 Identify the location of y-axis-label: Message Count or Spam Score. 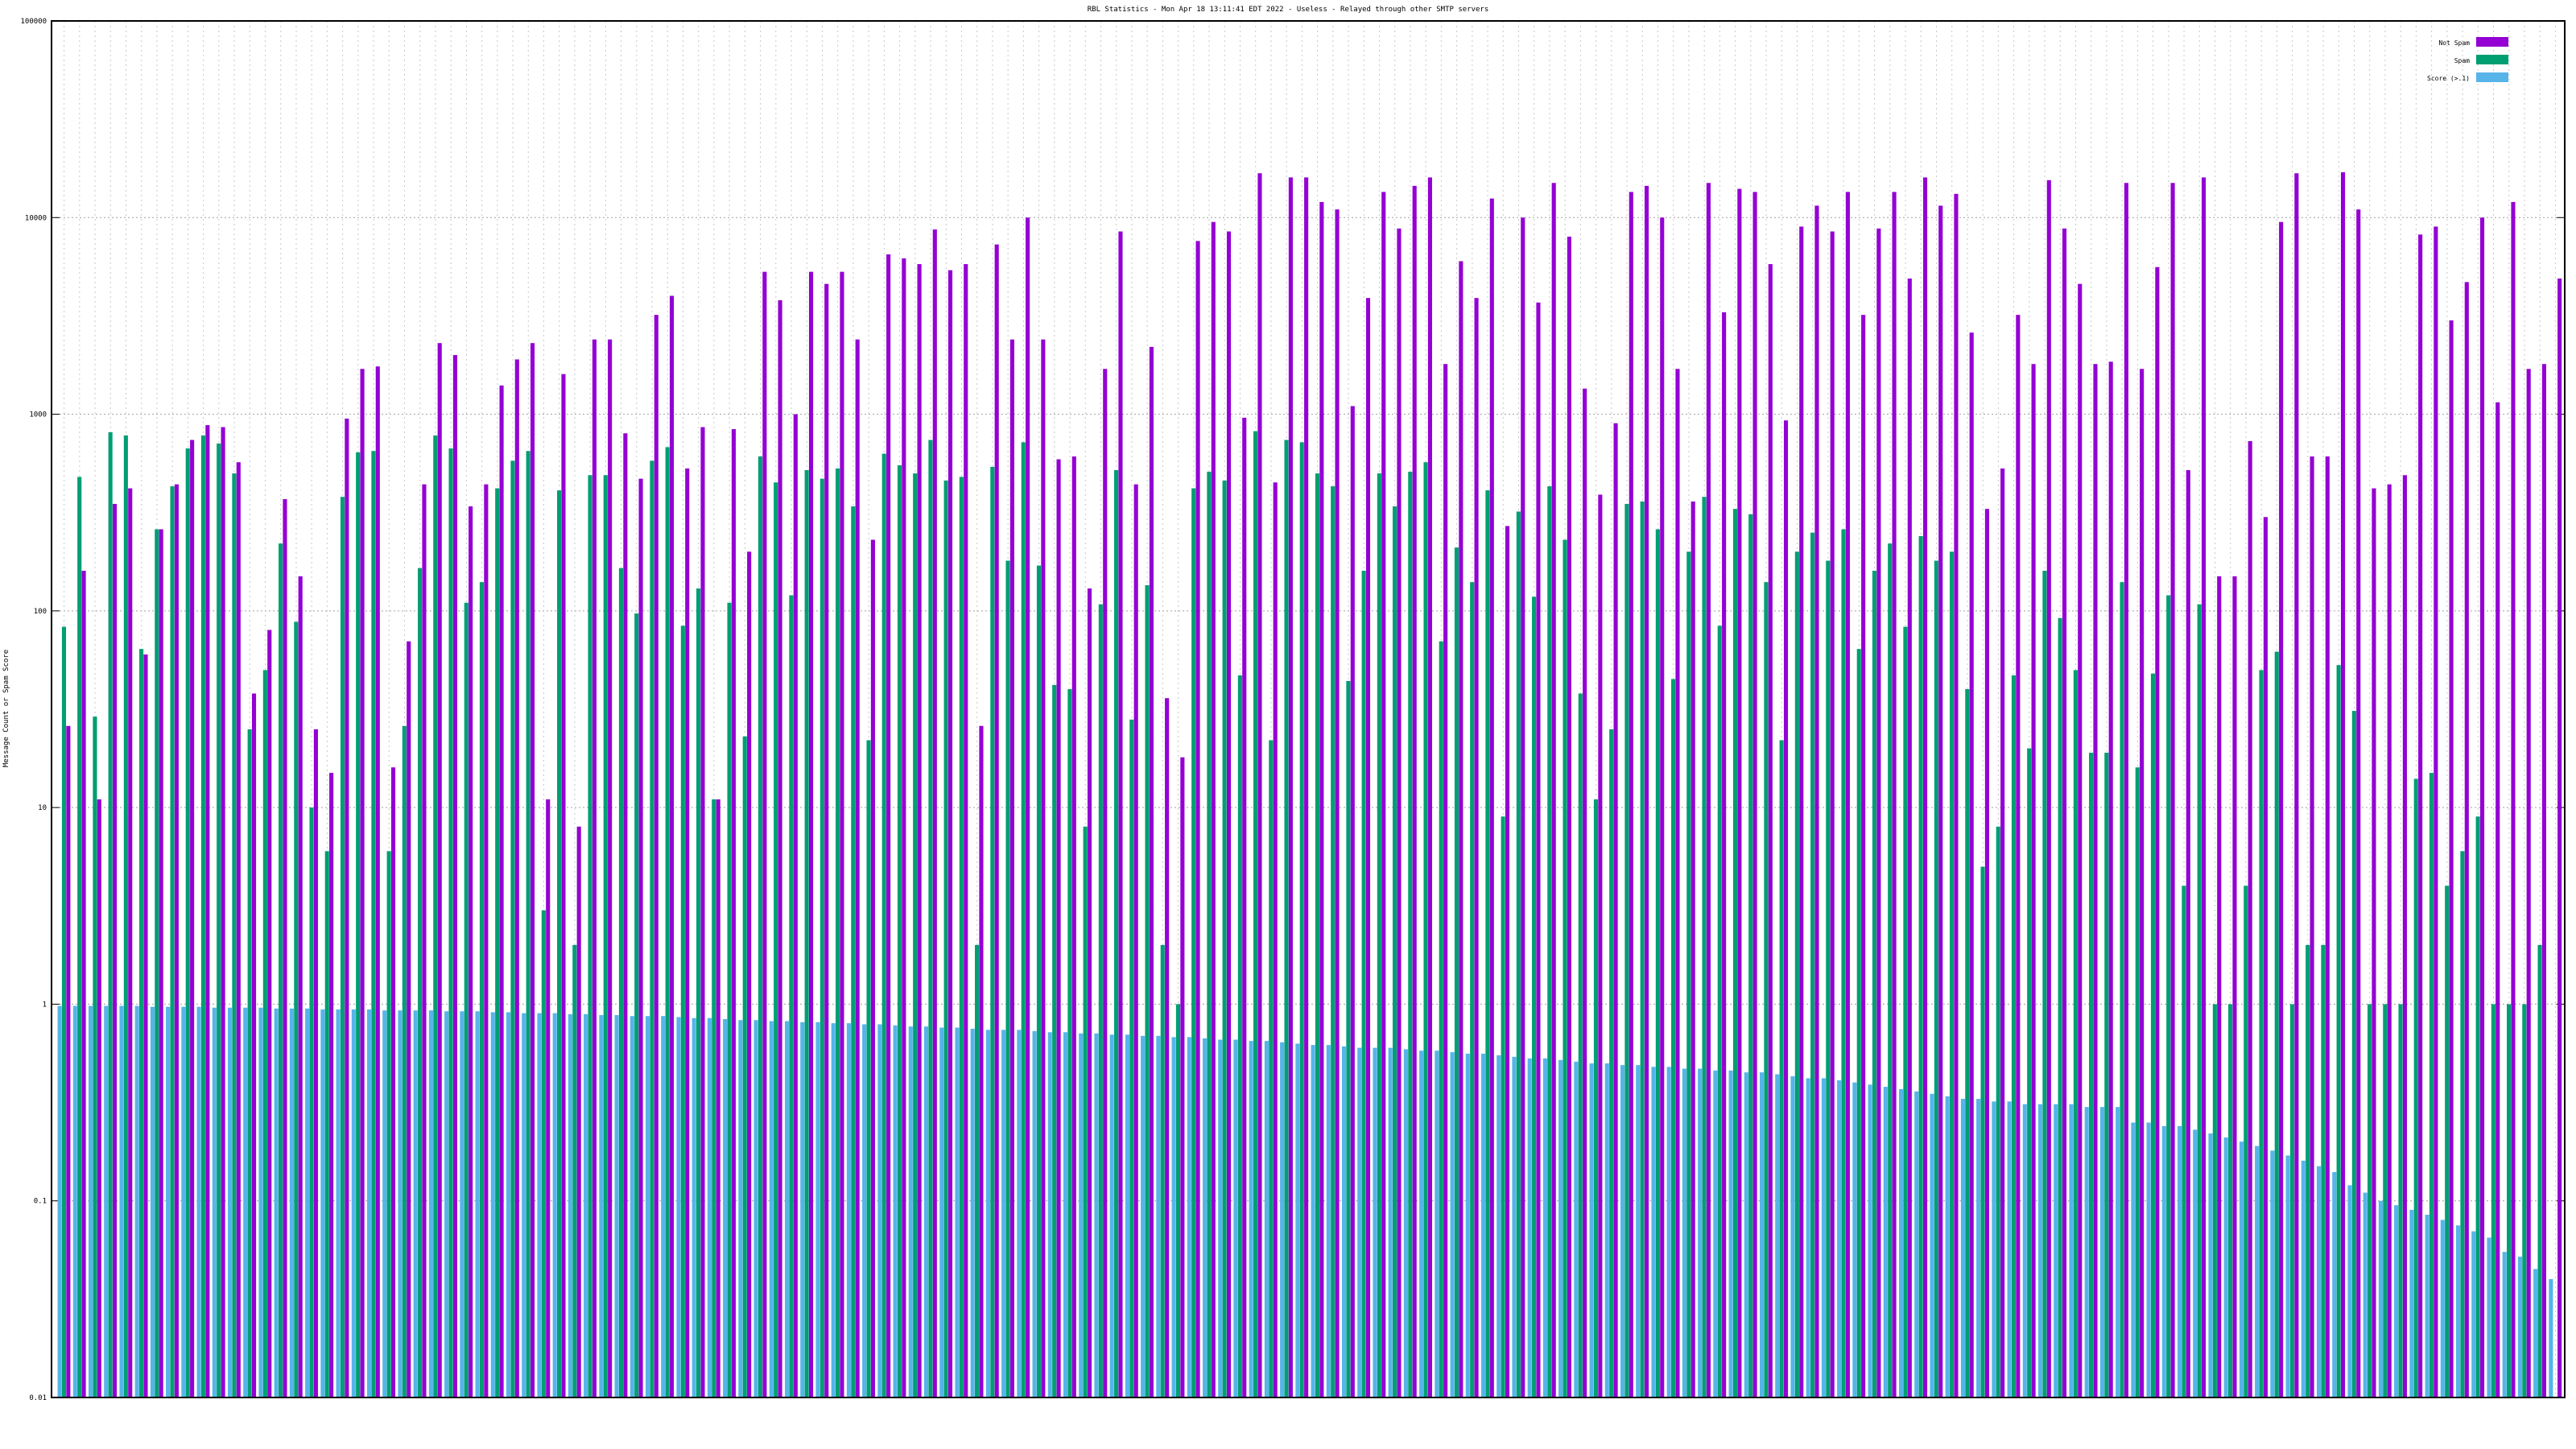
(6, 708).